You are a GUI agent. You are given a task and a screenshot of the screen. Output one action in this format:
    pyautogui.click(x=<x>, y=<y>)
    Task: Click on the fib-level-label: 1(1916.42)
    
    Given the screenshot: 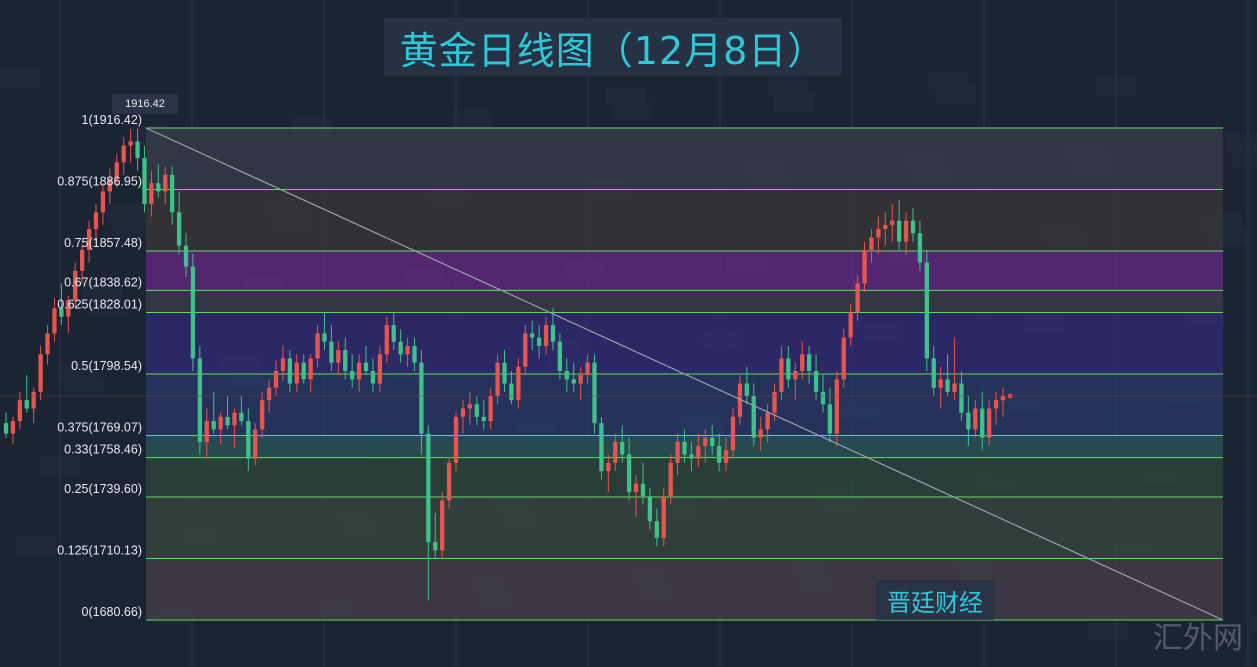 What is the action you would take?
    pyautogui.click(x=112, y=120)
    